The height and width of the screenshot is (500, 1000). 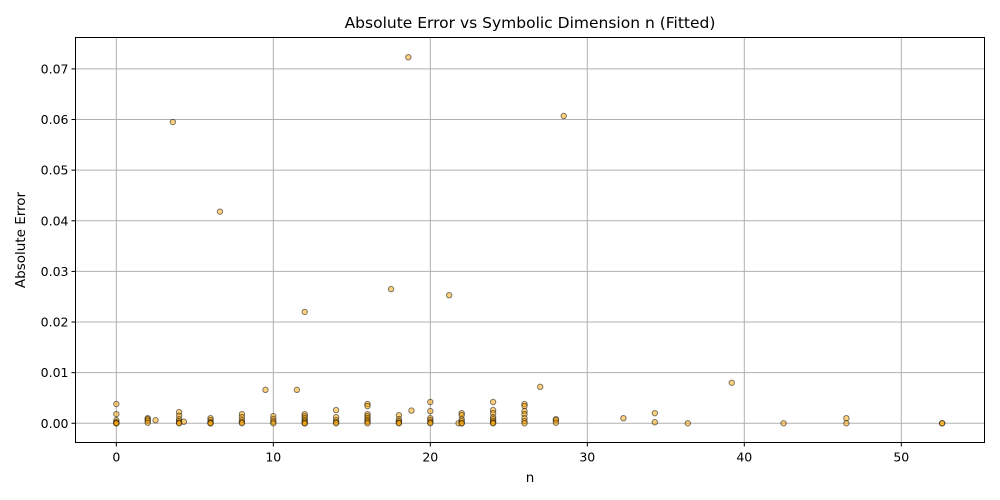 What do you see at coordinates (744, 457) in the screenshot?
I see `x-tick-label: 40` at bounding box center [744, 457].